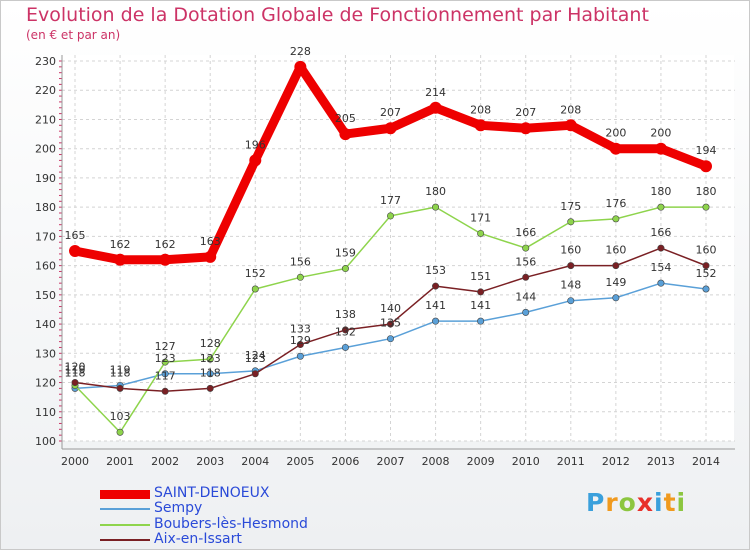  I want to click on y-tick-label: 230, so click(45, 61).